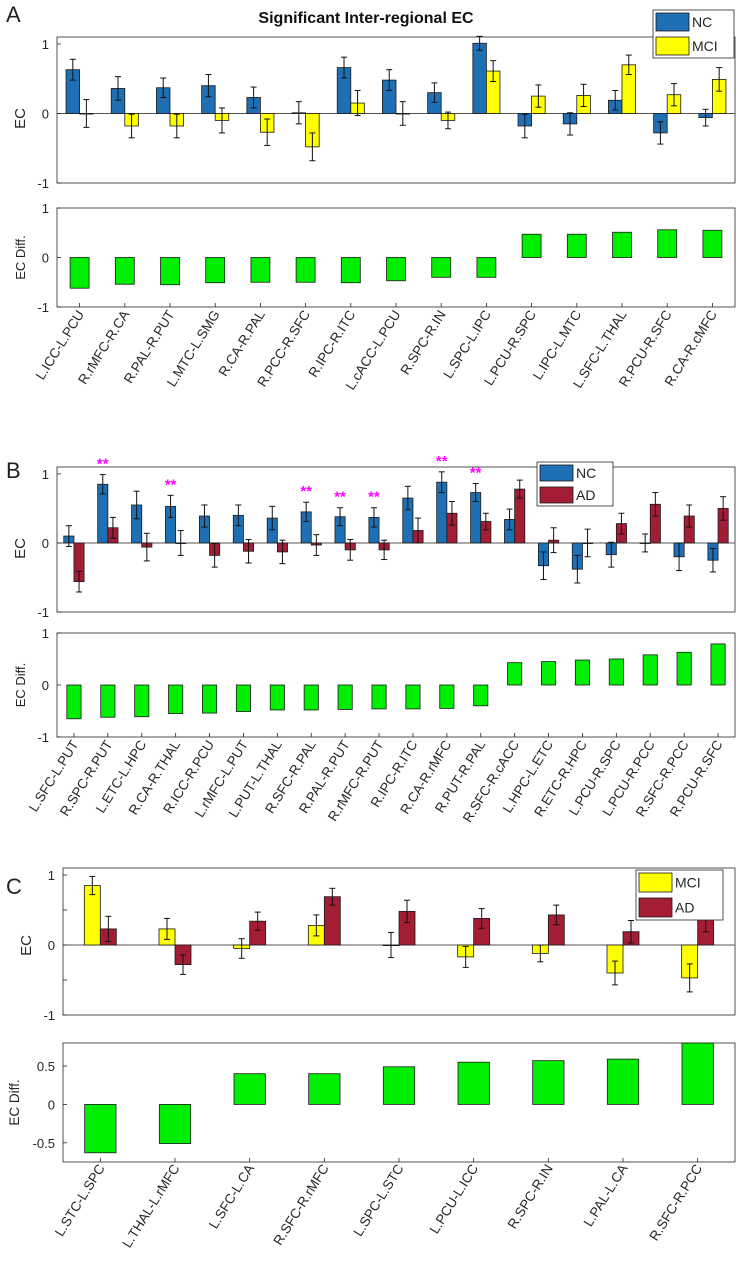  What do you see at coordinates (44, 1143) in the screenshot?
I see `diff-y-tick-label: -0.5` at bounding box center [44, 1143].